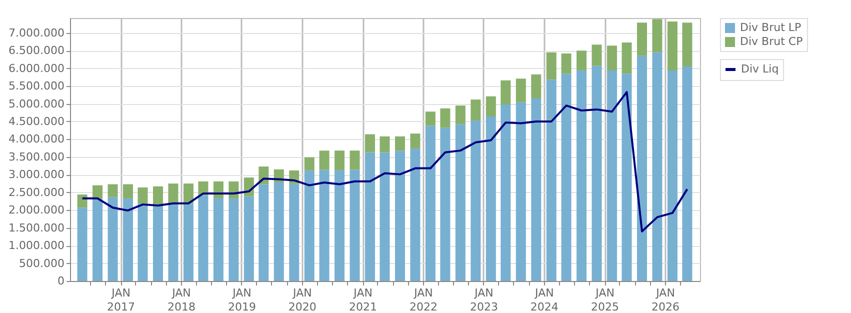 Image resolution: width=851 pixels, height=313 pixels. I want to click on y-tick-label: 500.000, so click(41, 263).